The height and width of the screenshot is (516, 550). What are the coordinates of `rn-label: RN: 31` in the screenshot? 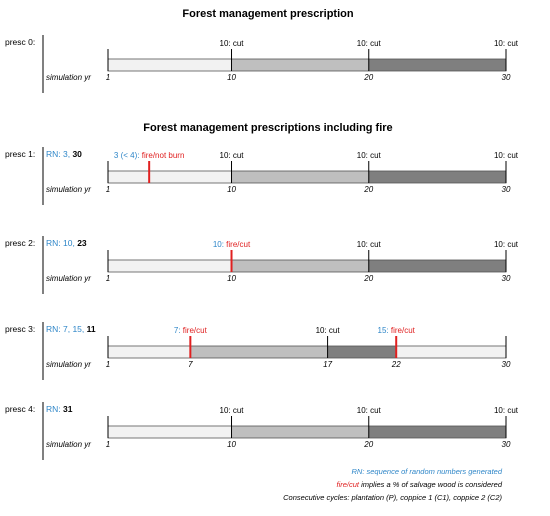 It's located at (59, 409).